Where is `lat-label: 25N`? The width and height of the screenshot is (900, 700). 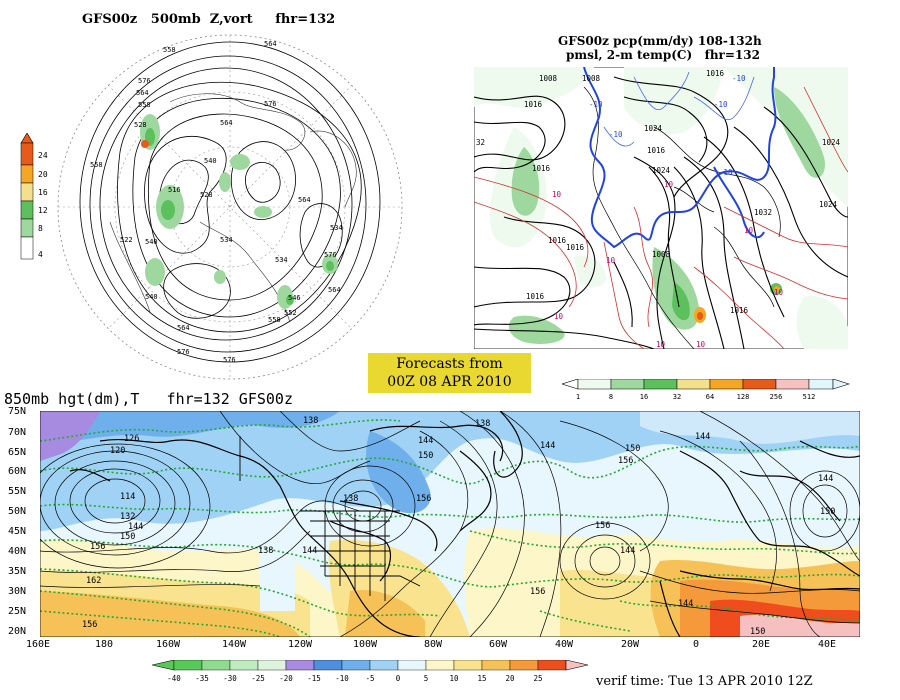 lat-label: 25N is located at coordinates (17, 611).